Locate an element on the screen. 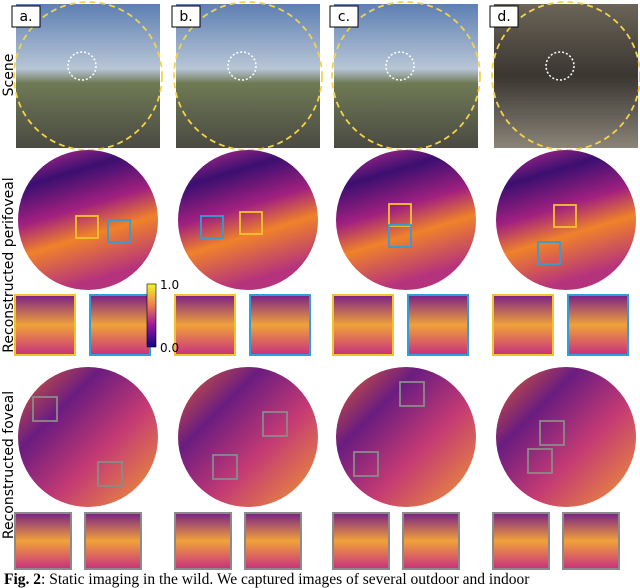  panel-label: b. is located at coordinates (185, 17).